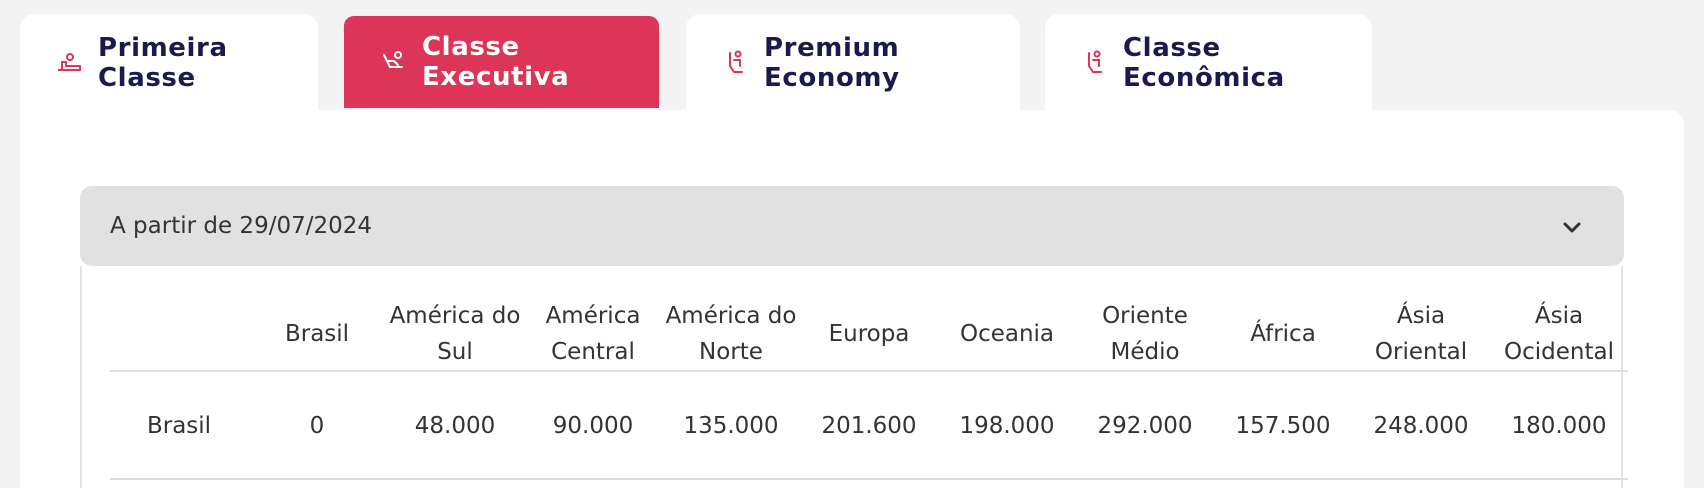  Describe the element at coordinates (593, 334) in the screenshot. I see `column-header: América Central` at that location.